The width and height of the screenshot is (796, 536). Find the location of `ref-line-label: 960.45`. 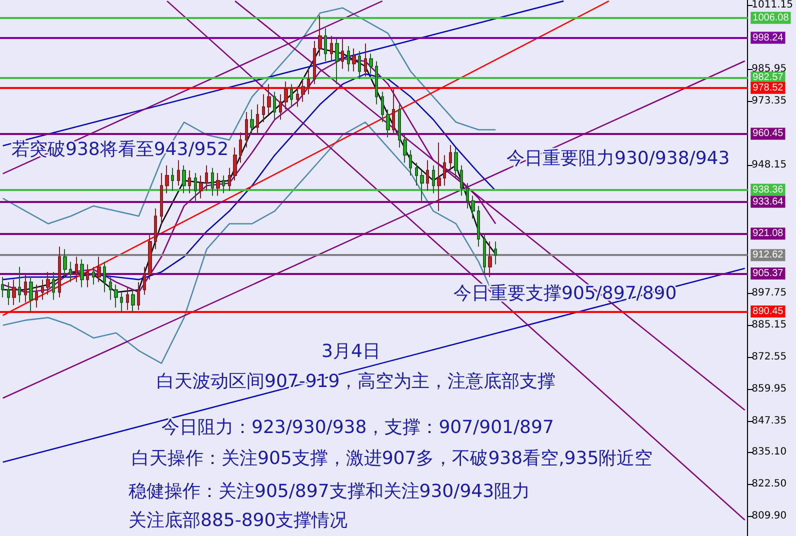

ref-line-label: 960.45 is located at coordinates (768, 134).